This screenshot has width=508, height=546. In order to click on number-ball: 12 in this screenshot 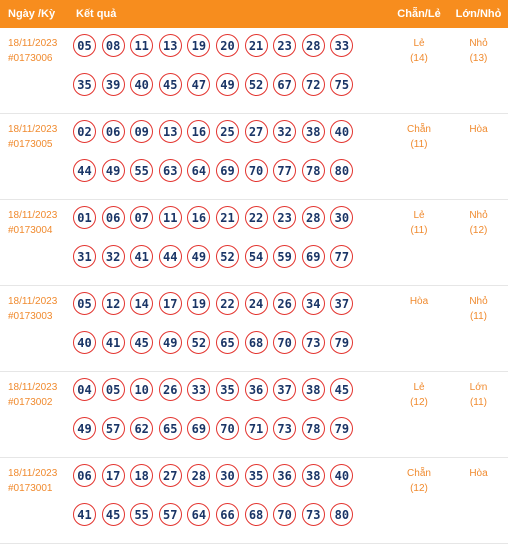, I will do `click(113, 303)`.